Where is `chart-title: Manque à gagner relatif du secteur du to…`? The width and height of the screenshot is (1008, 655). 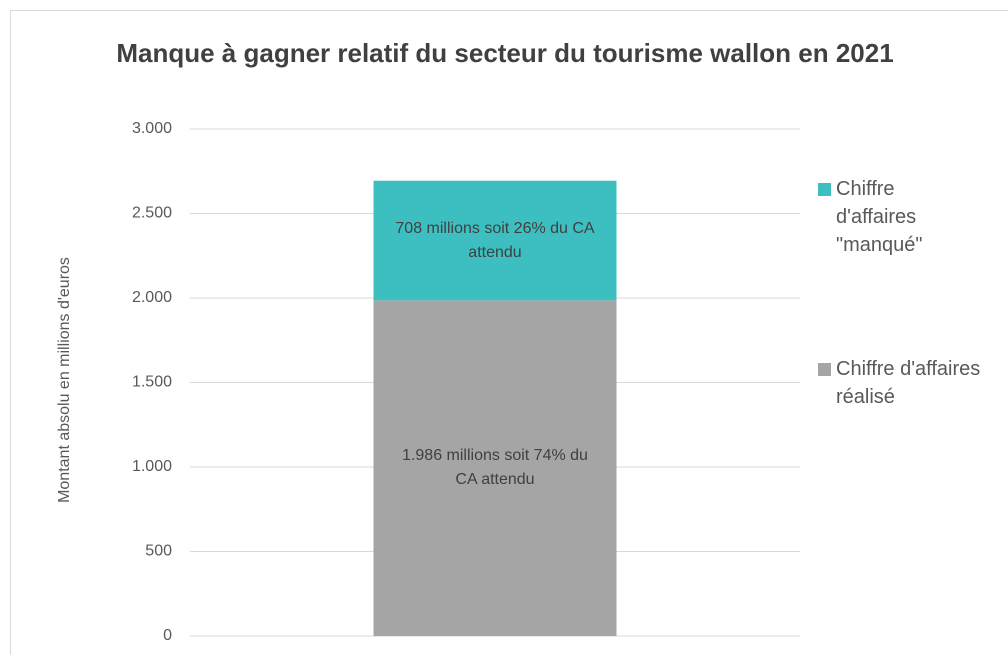
chart-title: Manque à gagner relatif du secteur du to… is located at coordinates (505, 53).